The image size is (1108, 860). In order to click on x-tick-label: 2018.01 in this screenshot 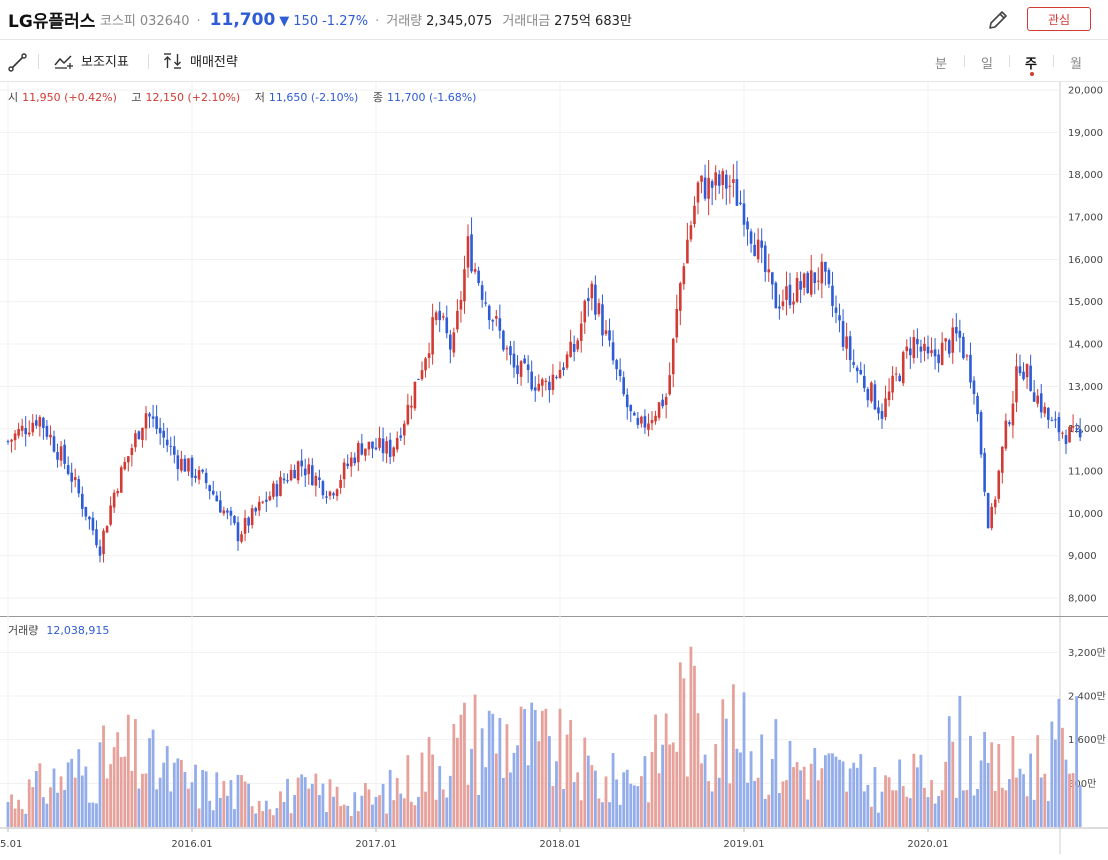, I will do `click(559, 844)`.